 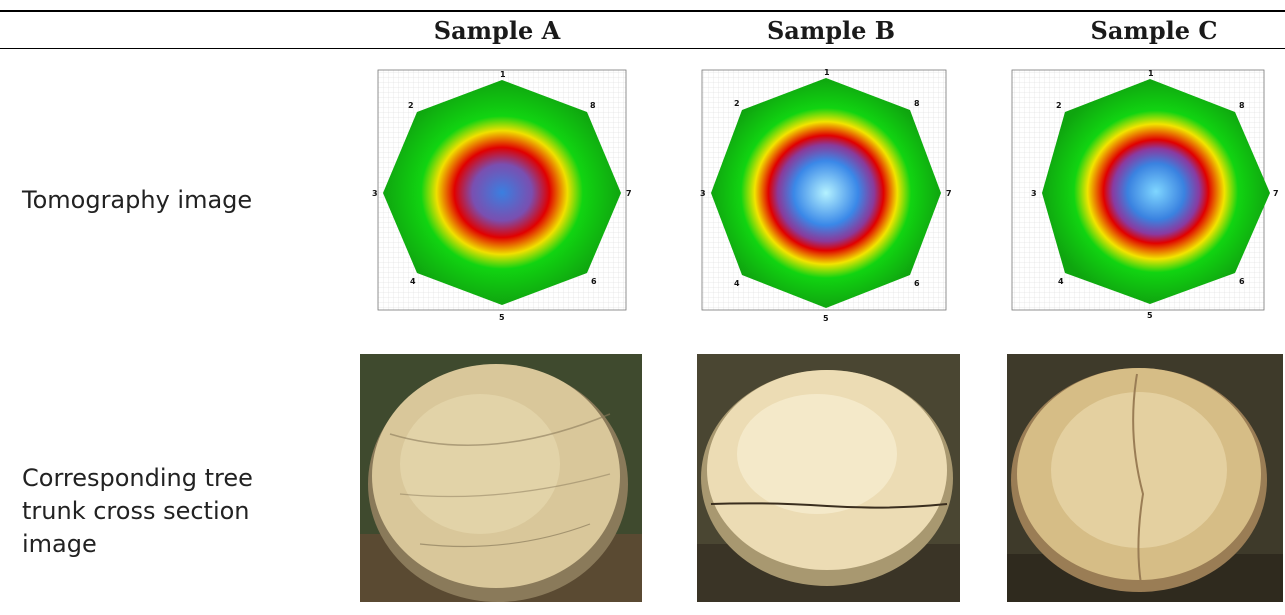 What do you see at coordinates (831, 30) in the screenshot?
I see `column-header-sample-b: Sample B` at bounding box center [831, 30].